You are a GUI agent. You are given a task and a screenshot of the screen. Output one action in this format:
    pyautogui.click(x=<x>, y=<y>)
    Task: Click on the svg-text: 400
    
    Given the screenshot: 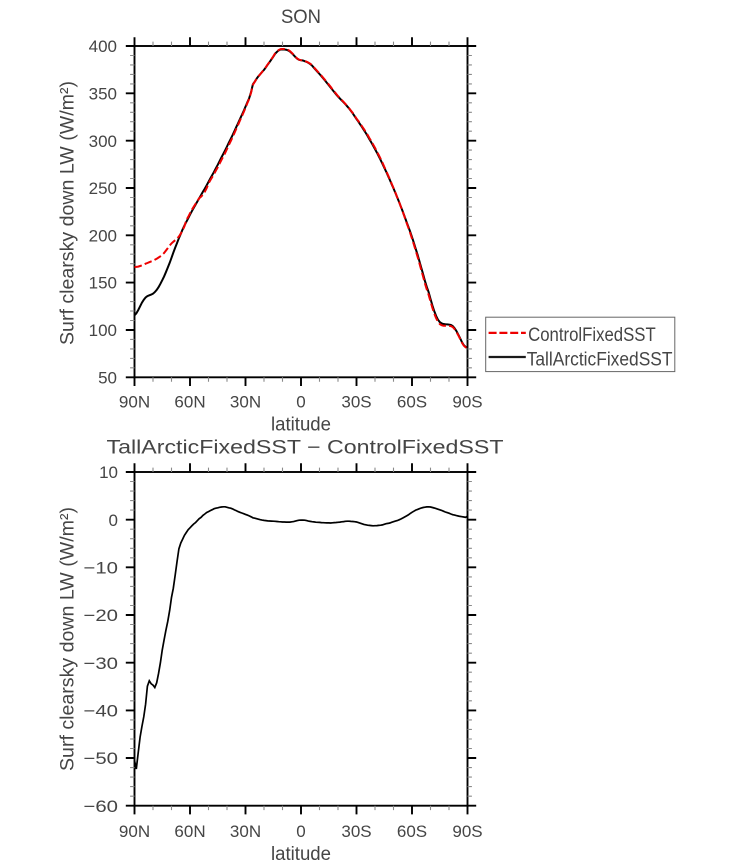 What is the action you would take?
    pyautogui.click(x=103, y=46)
    